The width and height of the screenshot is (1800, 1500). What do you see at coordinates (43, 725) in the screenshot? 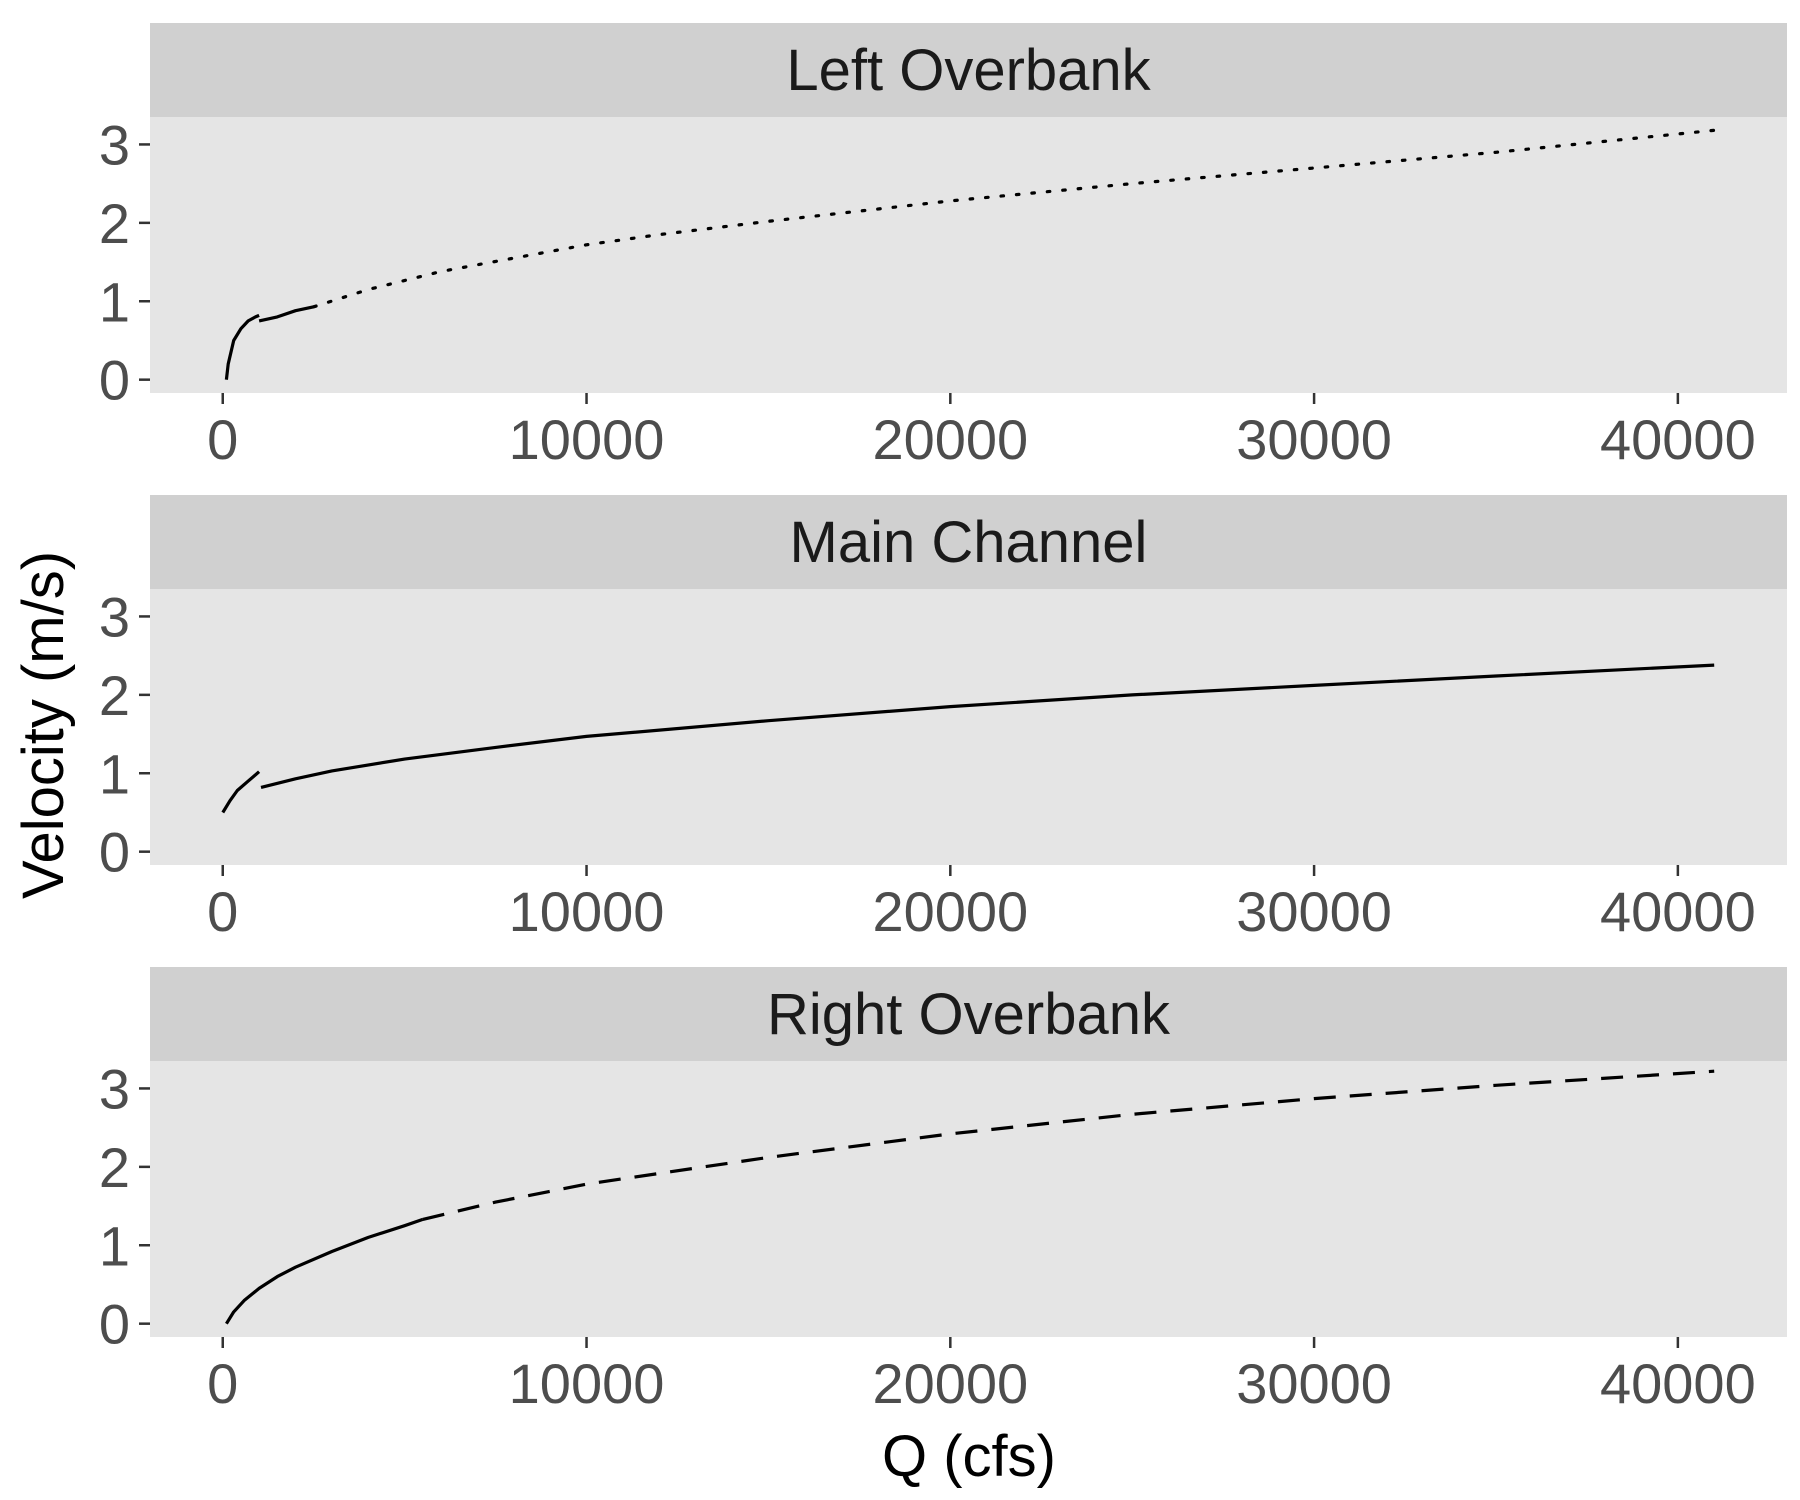
I see `y-axis-title: Velocity (m/s)` at bounding box center [43, 725].